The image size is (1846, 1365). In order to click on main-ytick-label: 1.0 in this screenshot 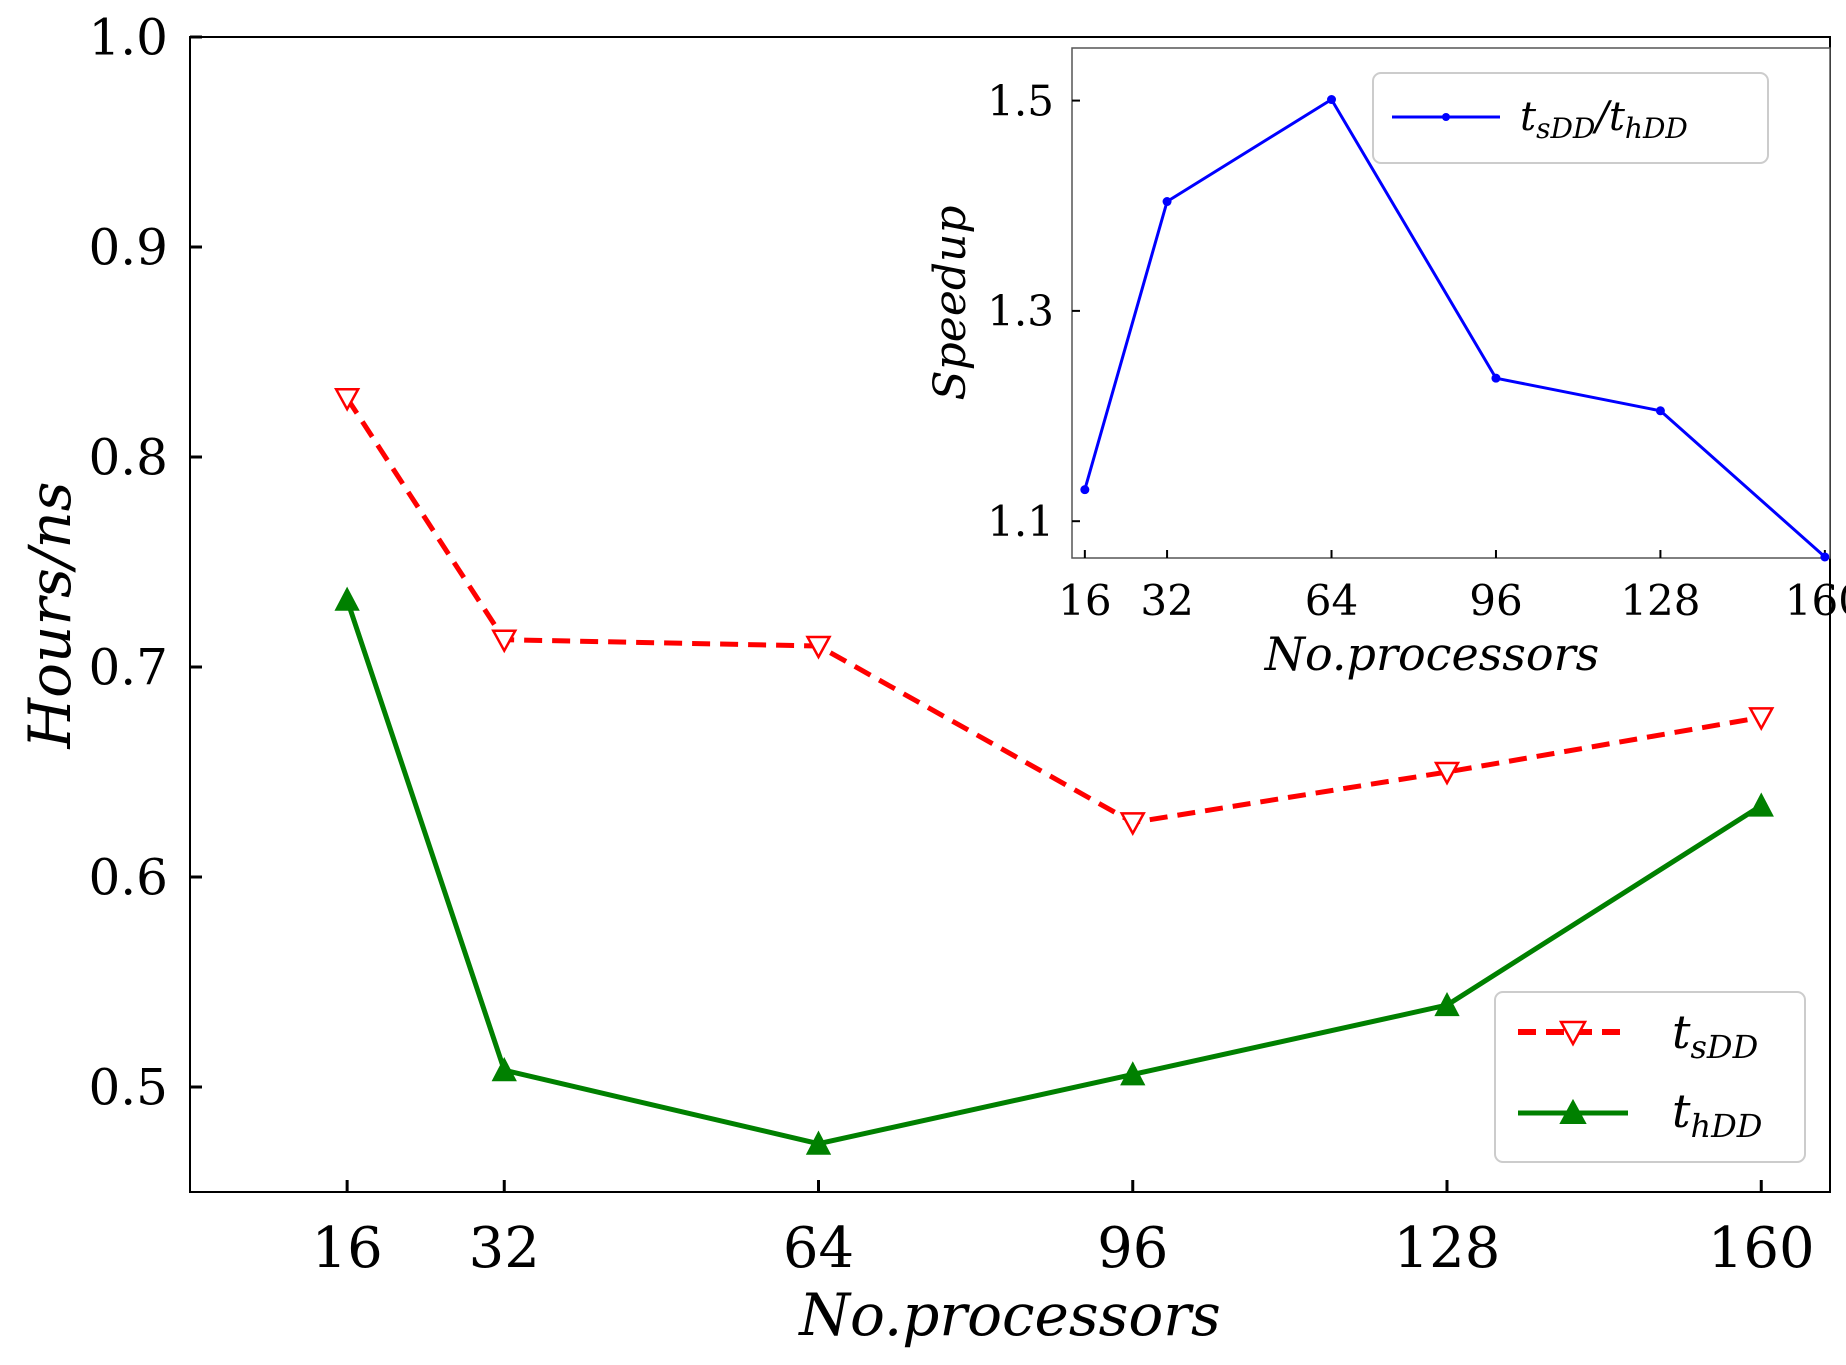, I will do `click(128, 38)`.